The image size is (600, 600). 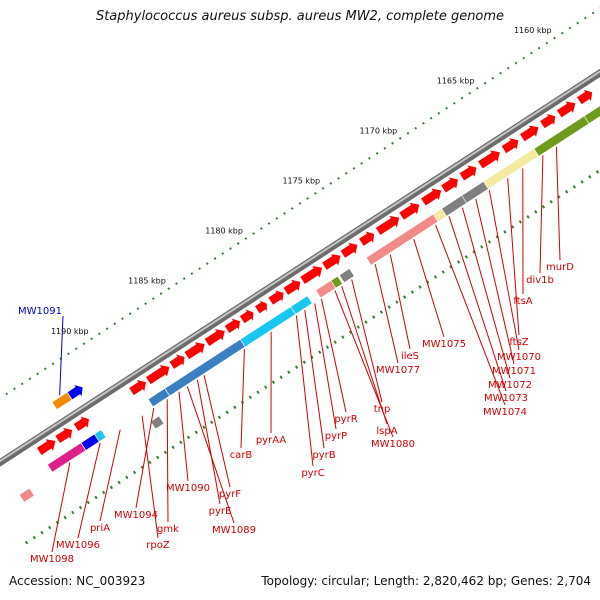 I want to click on gene-label-MW1073: MW1073, so click(x=506, y=398).